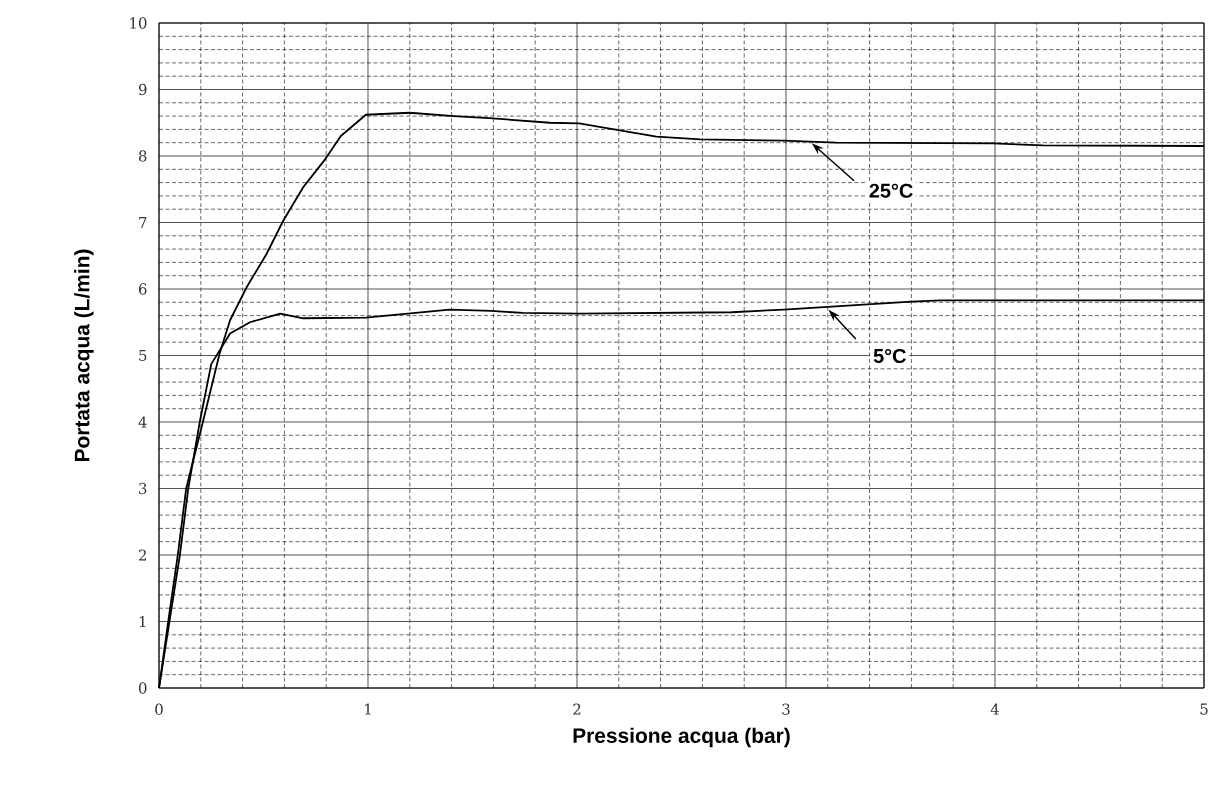 The image size is (1216, 802). What do you see at coordinates (142, 621) in the screenshot?
I see `y-tick-label: 1` at bounding box center [142, 621].